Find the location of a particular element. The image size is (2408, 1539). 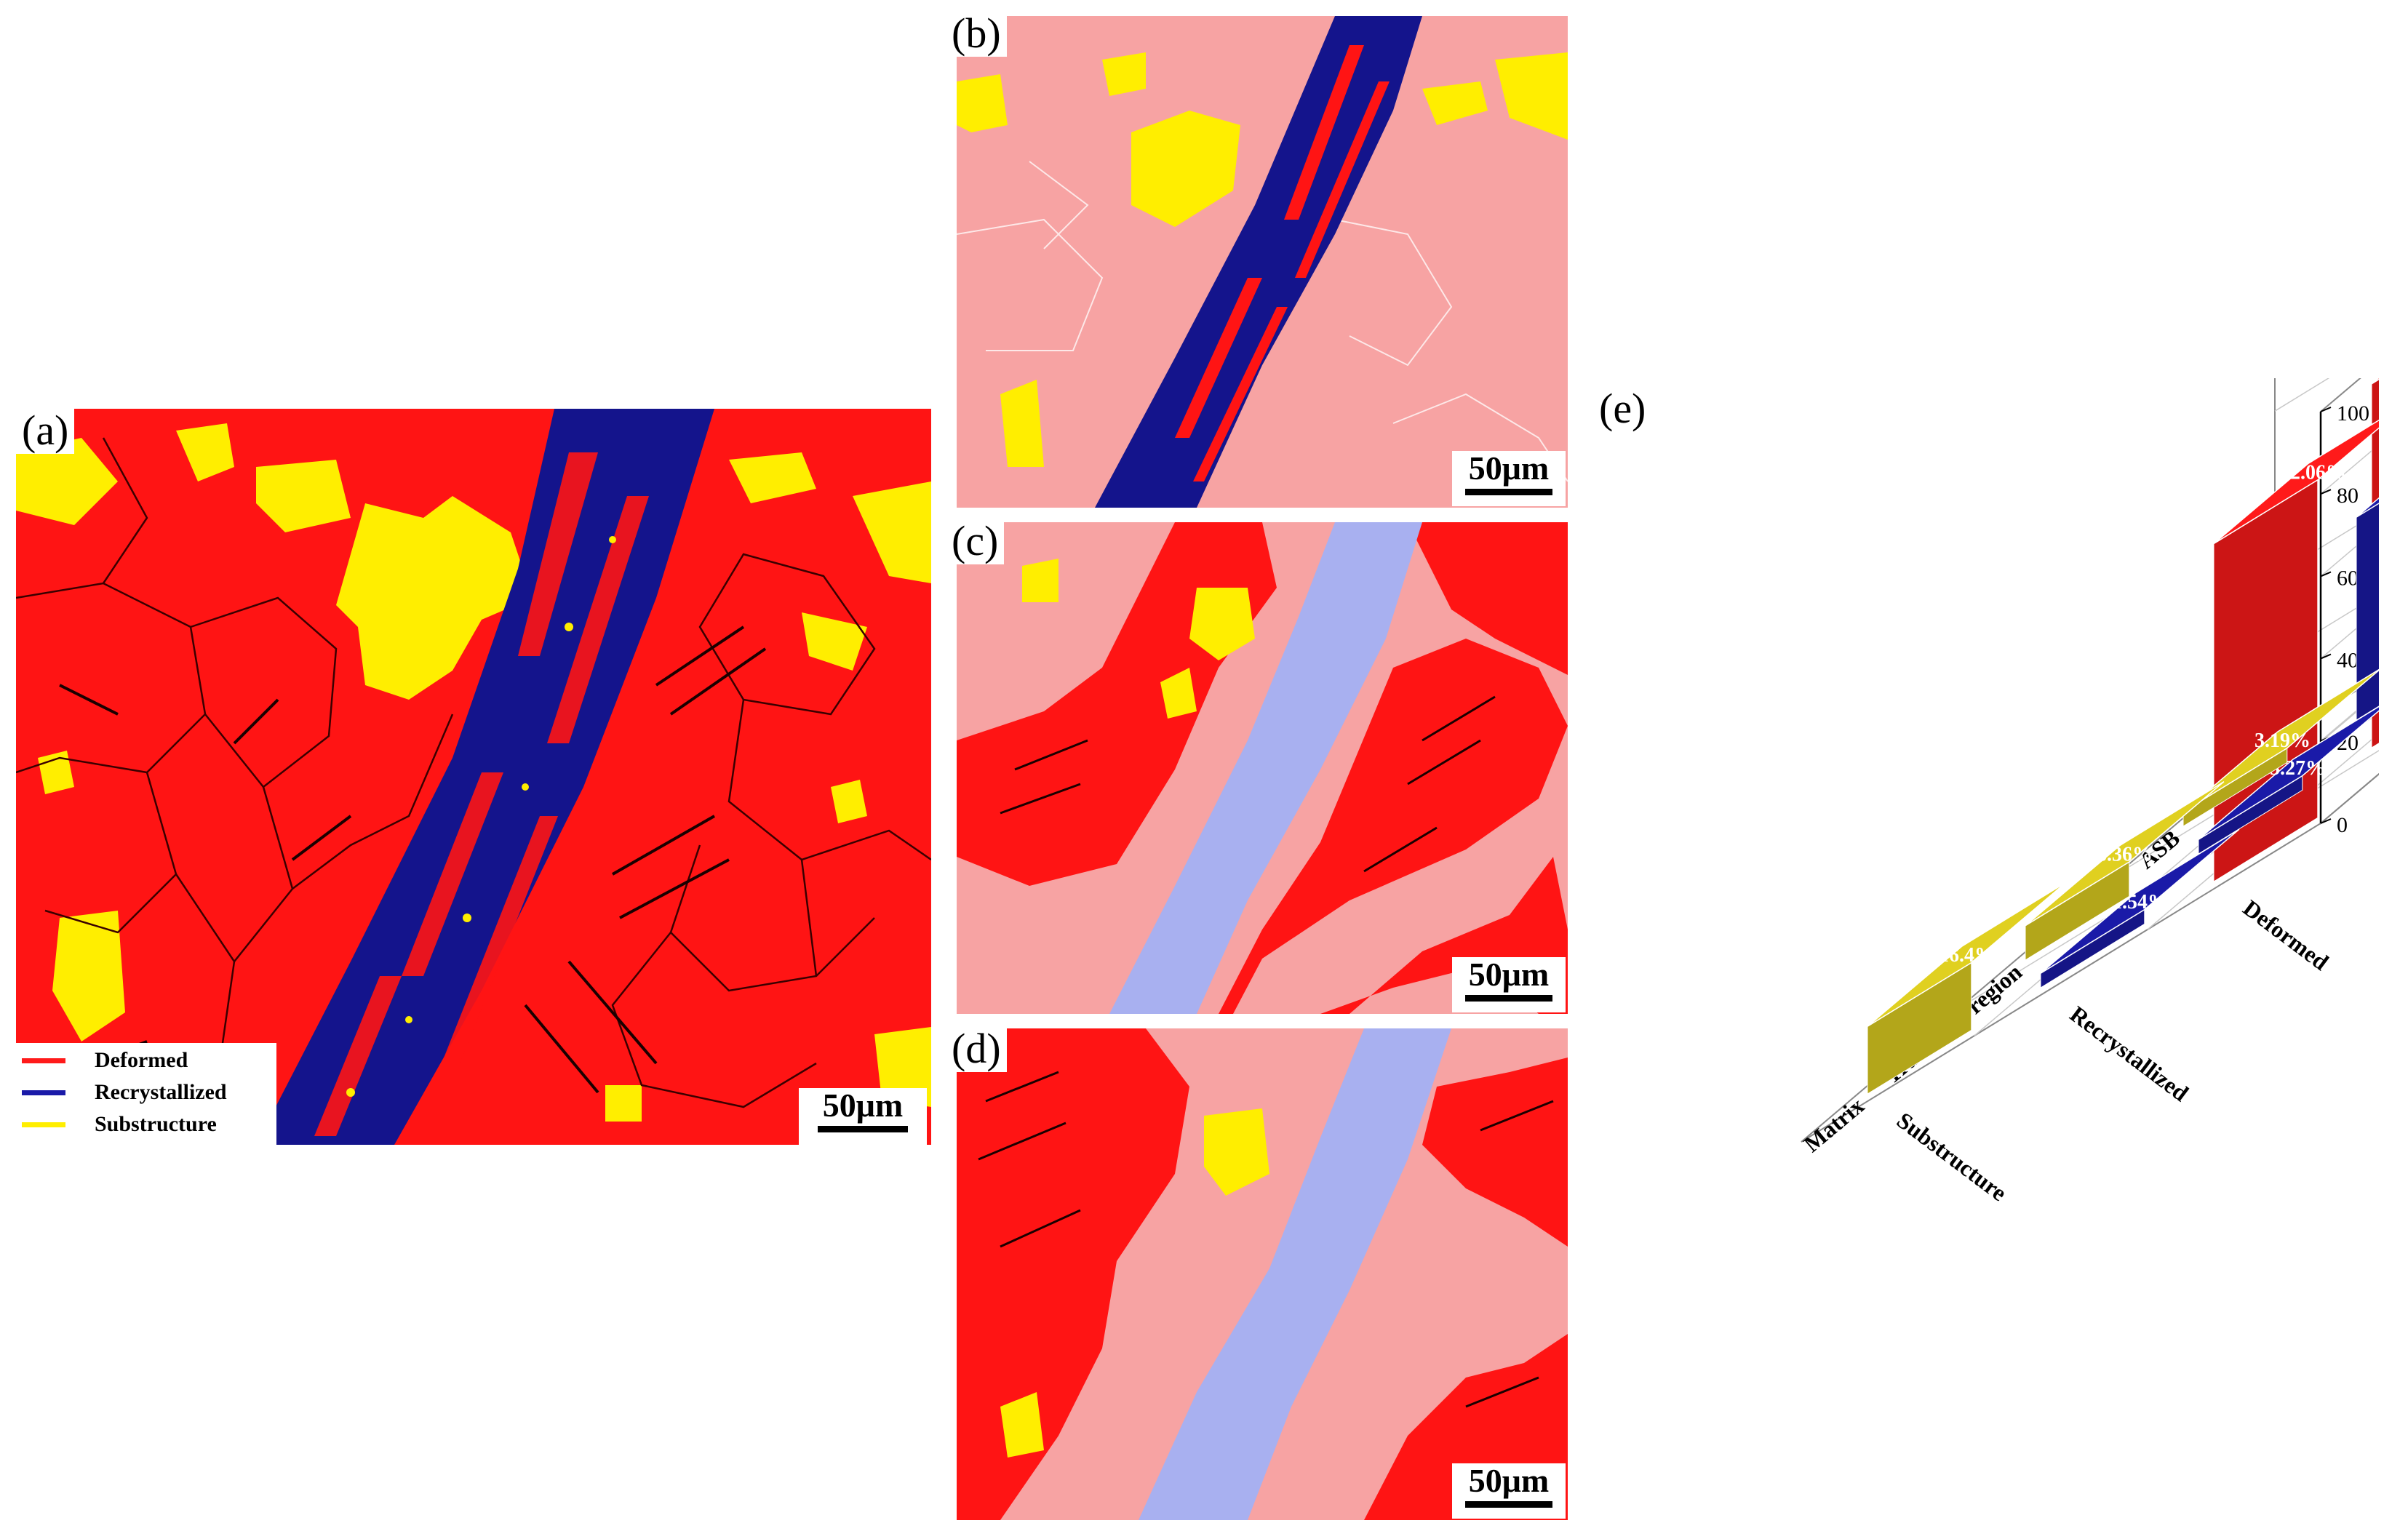

scale-bar-b-label: 50μm is located at coordinates (1509, 468).